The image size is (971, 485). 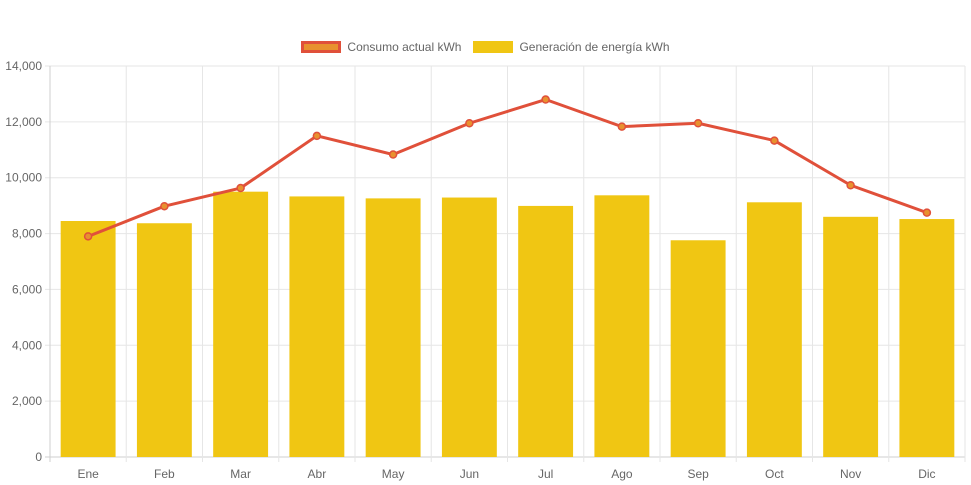 I want to click on x-tick-label: Mar, so click(x=240, y=474).